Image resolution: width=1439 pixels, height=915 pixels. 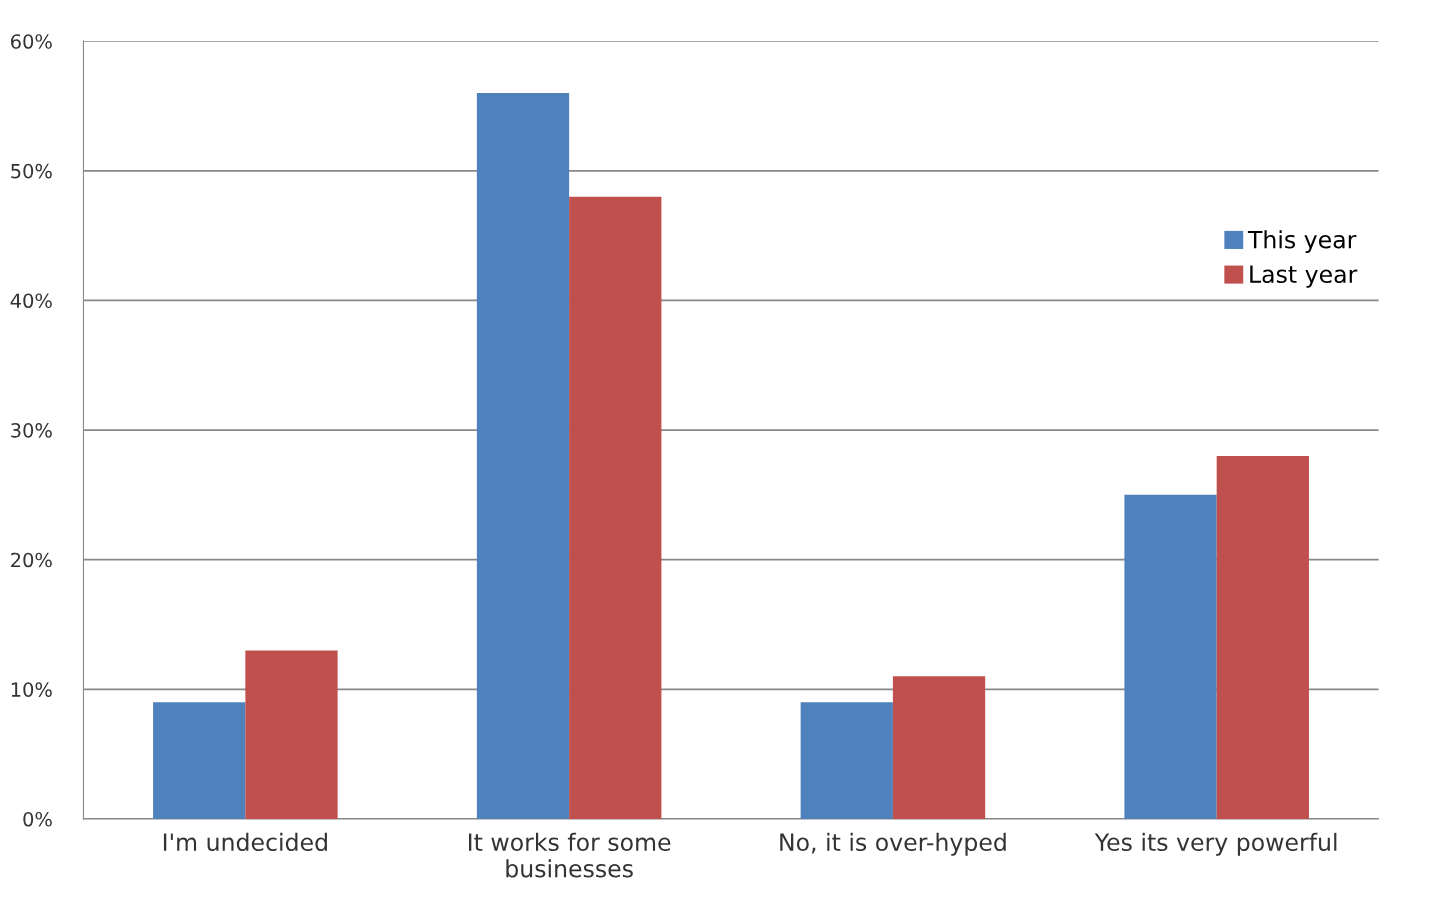 I want to click on y-tick-label: 40%, so click(x=31, y=301).